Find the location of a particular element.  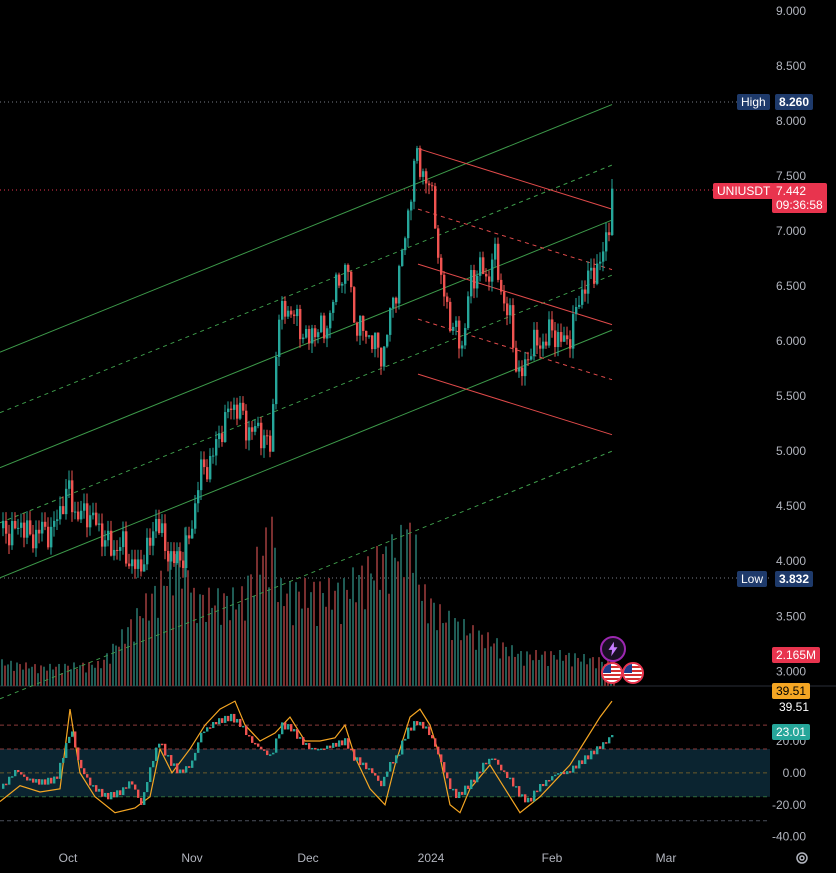

time-tick-label: Feb is located at coordinates (552, 858).